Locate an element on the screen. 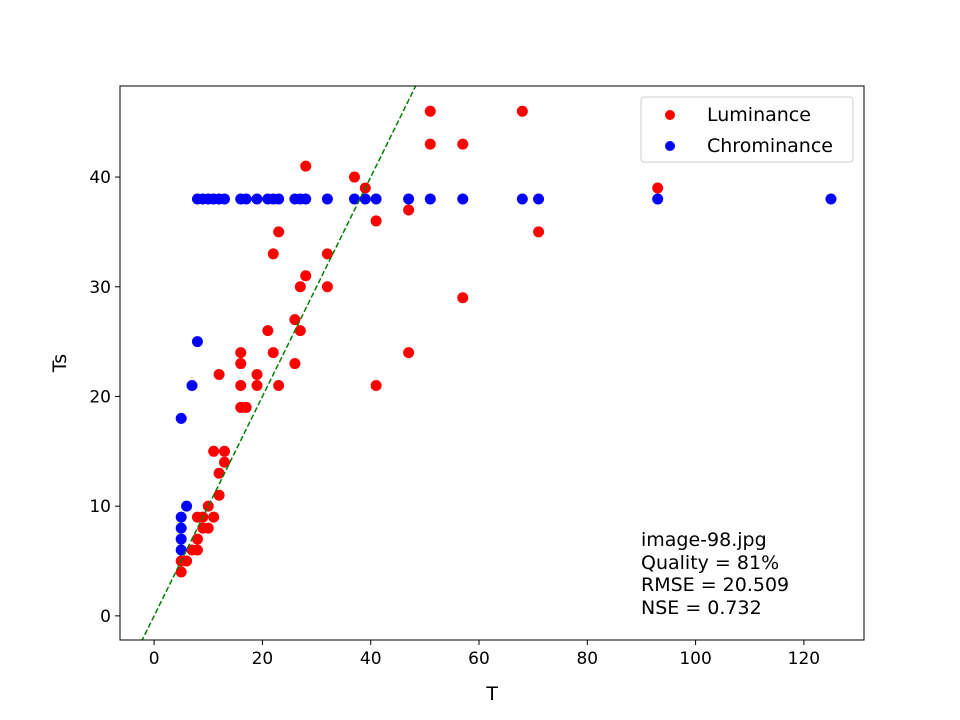 The height and width of the screenshot is (720, 960). x-tick-label: 0 is located at coordinates (154, 659).